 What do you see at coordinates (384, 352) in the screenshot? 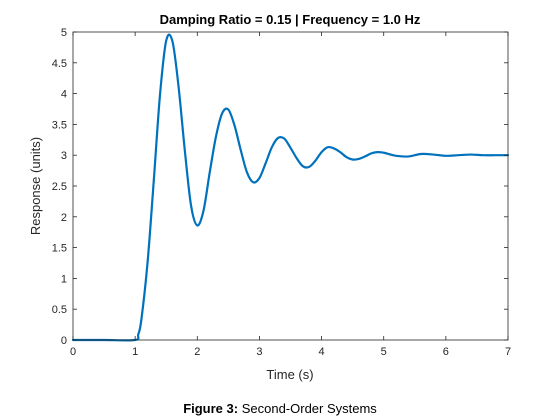
I see `x-tick-label: 5` at bounding box center [384, 352].